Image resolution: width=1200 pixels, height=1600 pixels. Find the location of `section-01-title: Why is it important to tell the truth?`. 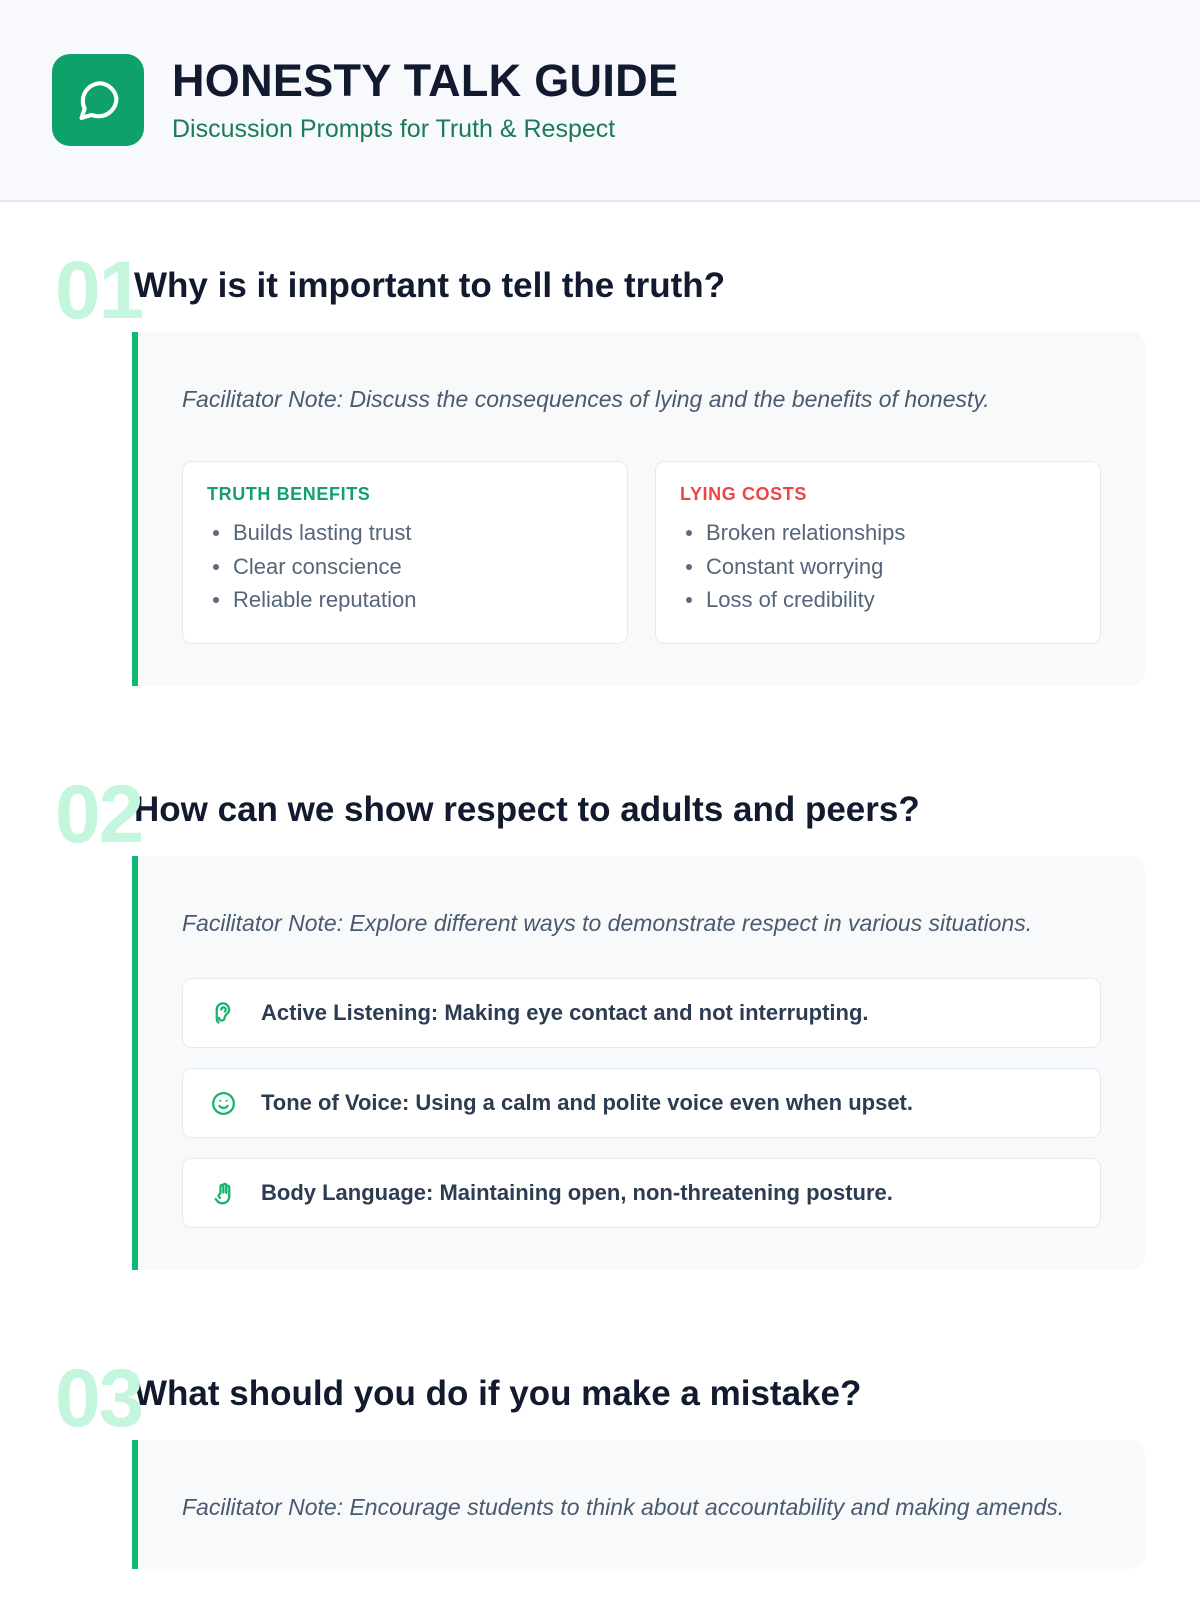

section-01-title: Why is it important to tell the truth? is located at coordinates (430, 285).